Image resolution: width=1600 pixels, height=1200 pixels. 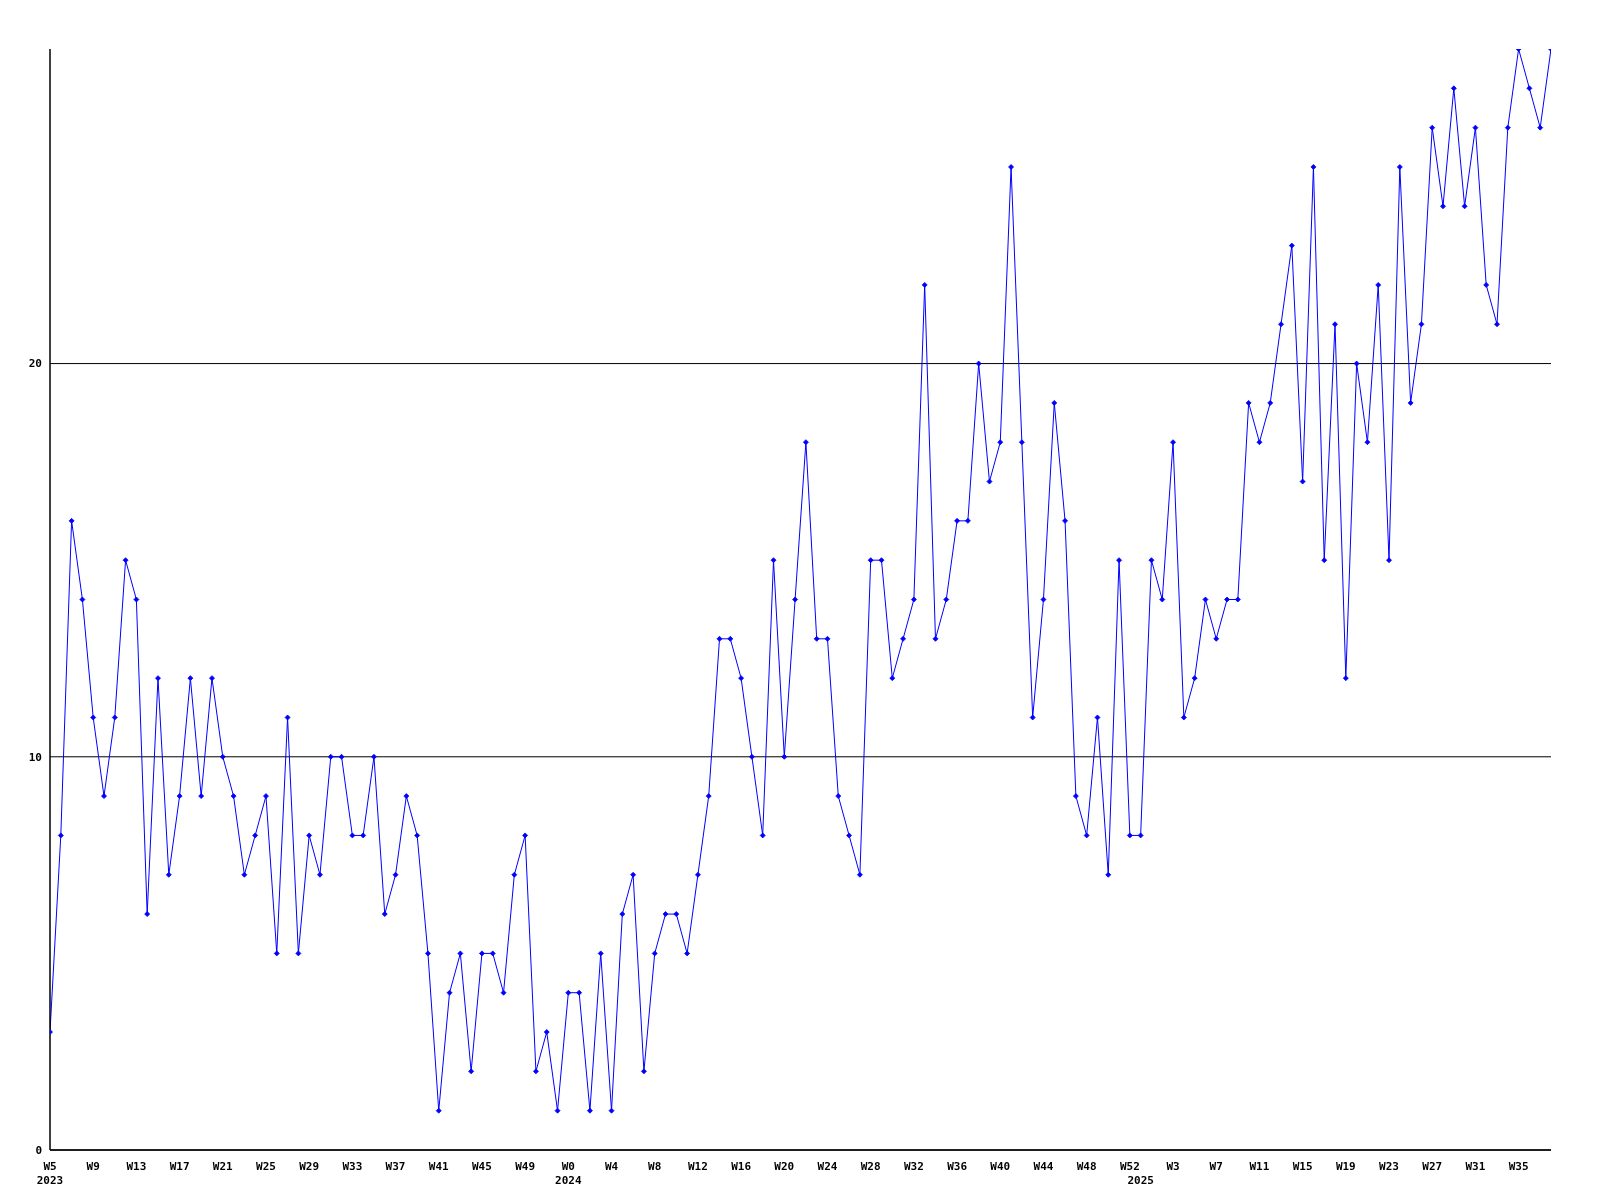 What do you see at coordinates (179, 1166) in the screenshot?
I see `x-tick-label: W17` at bounding box center [179, 1166].